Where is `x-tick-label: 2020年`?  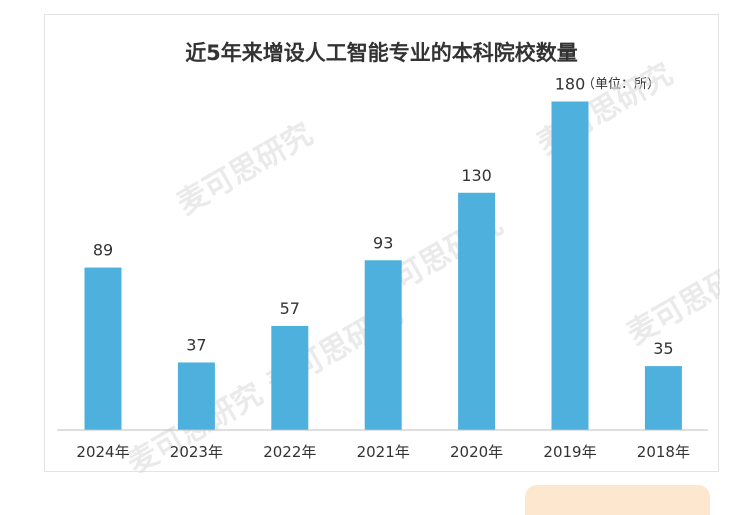 x-tick-label: 2020年 is located at coordinates (476, 452).